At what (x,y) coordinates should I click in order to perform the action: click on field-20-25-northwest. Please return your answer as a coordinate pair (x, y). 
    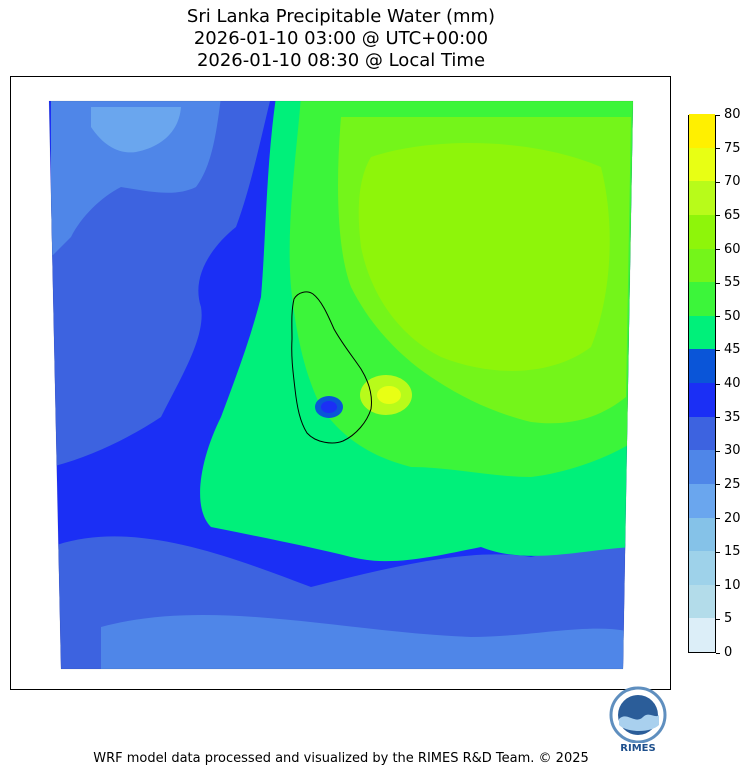
    Looking at the image, I should click on (136, 130).